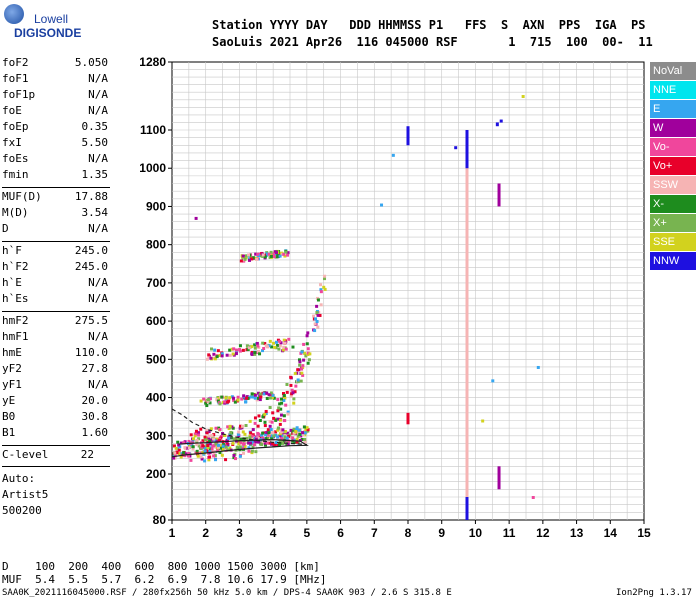 This screenshot has width=700, height=600. I want to click on param-value: 245.0, so click(91, 266).